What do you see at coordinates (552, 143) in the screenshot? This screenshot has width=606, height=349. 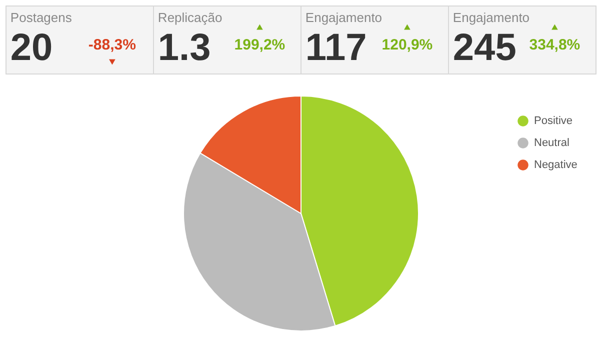 I see `legend-label: Neutral` at bounding box center [552, 143].